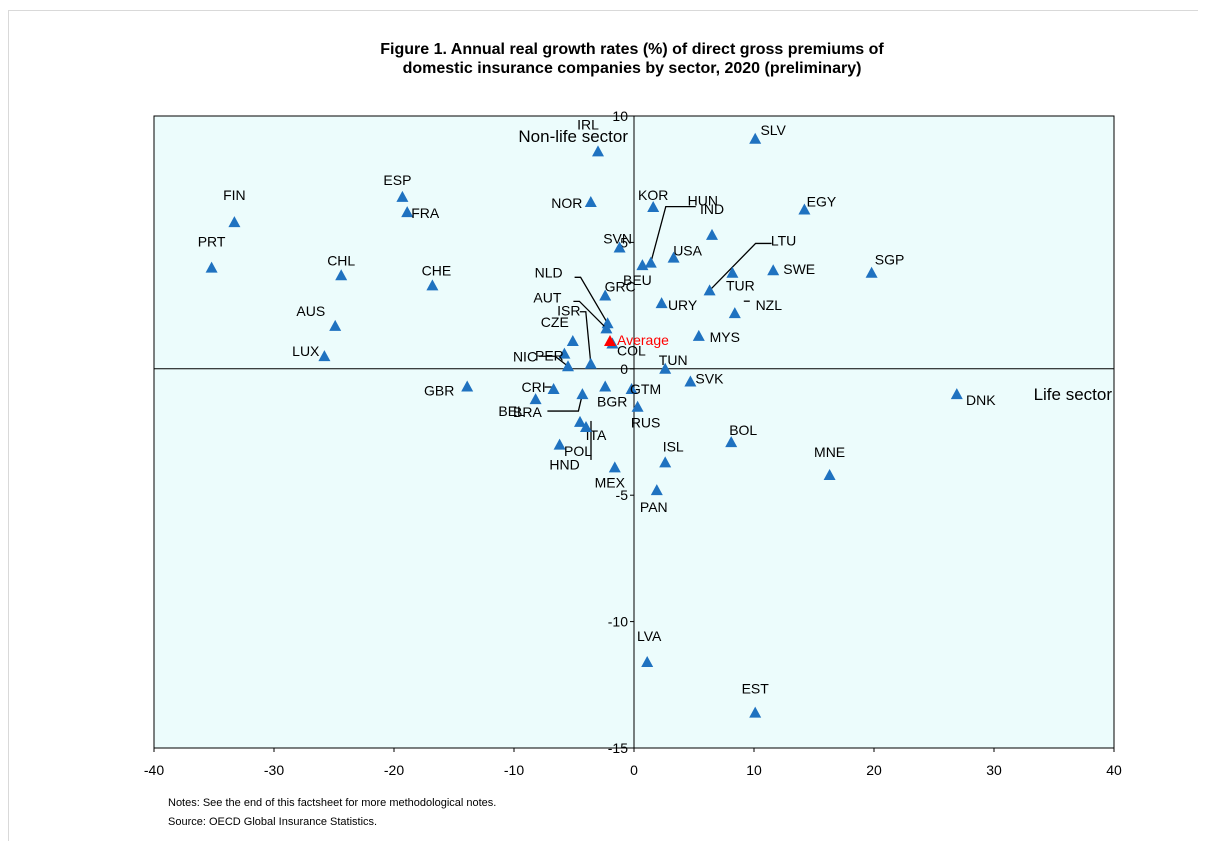 The height and width of the screenshot is (841, 1209). I want to click on marker-beu, so click(642, 265).